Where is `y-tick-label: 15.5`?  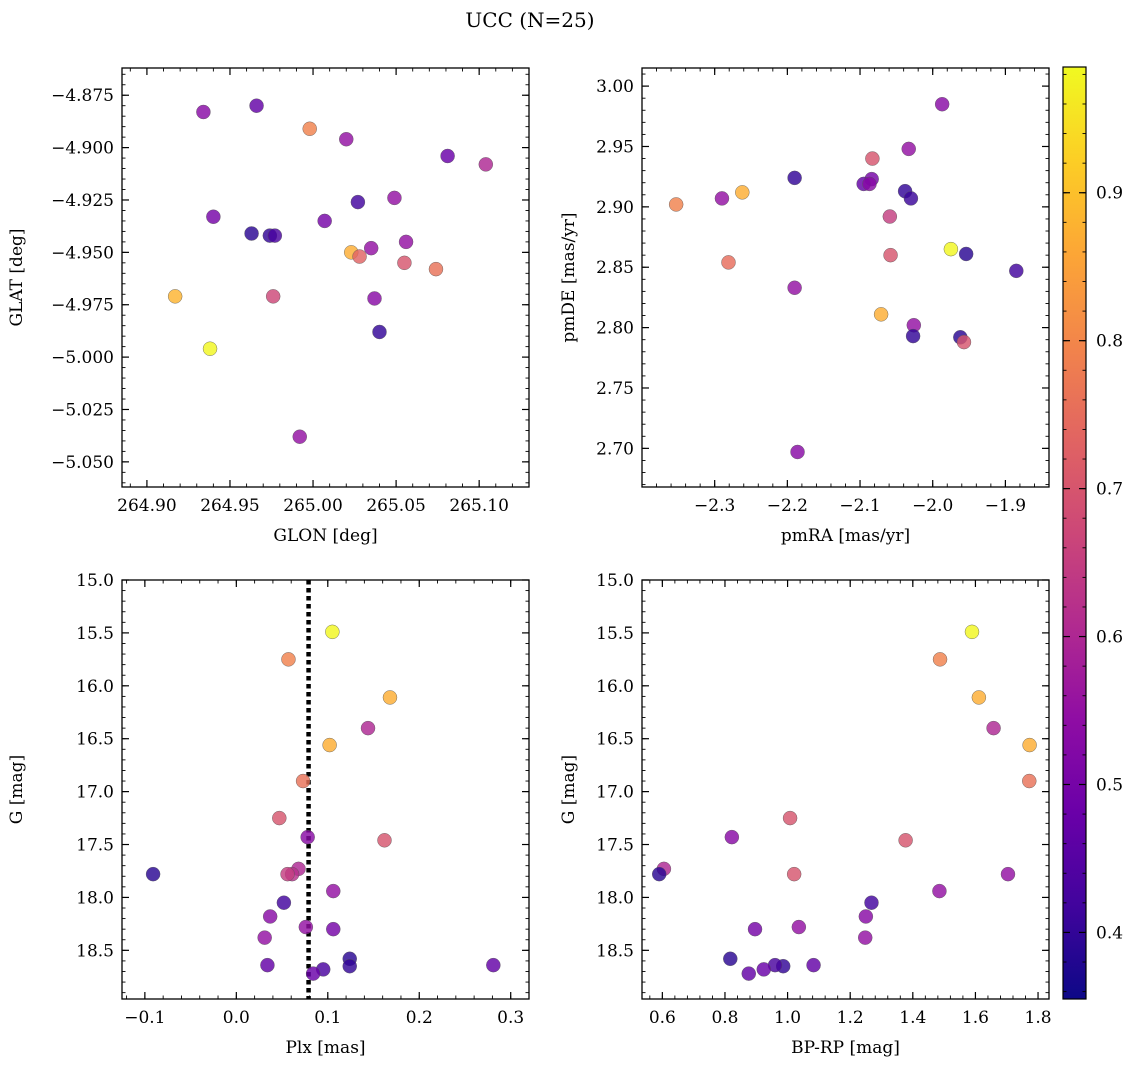 y-tick-label: 15.5 is located at coordinates (95, 634).